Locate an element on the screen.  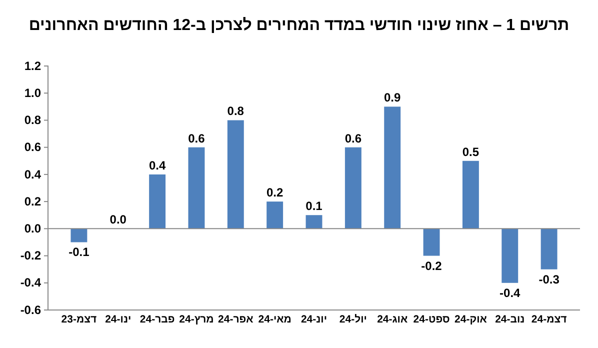
y-tick-label: 0.6 is located at coordinates (33, 147).